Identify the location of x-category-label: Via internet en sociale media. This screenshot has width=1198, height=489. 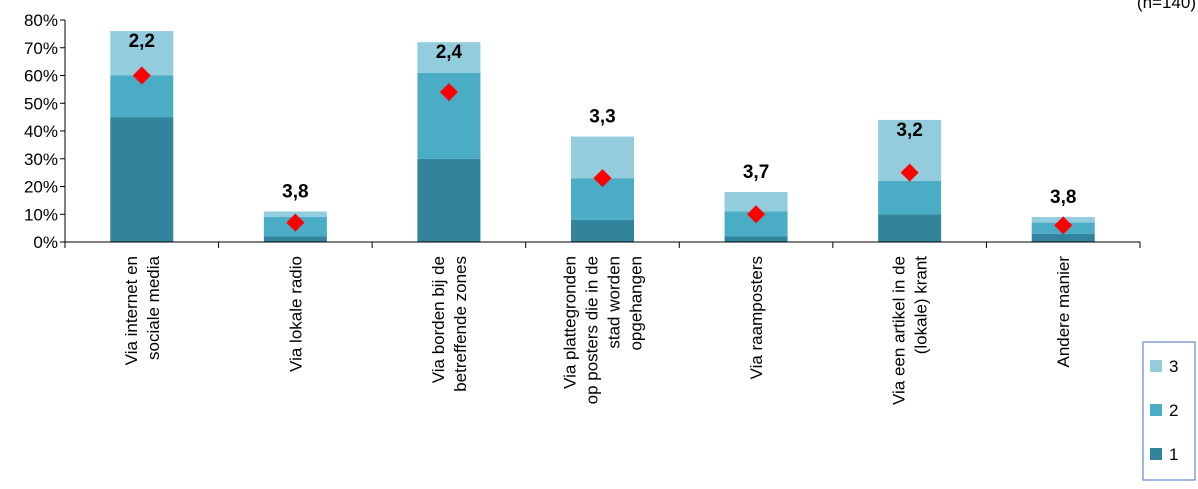
(142, 310).